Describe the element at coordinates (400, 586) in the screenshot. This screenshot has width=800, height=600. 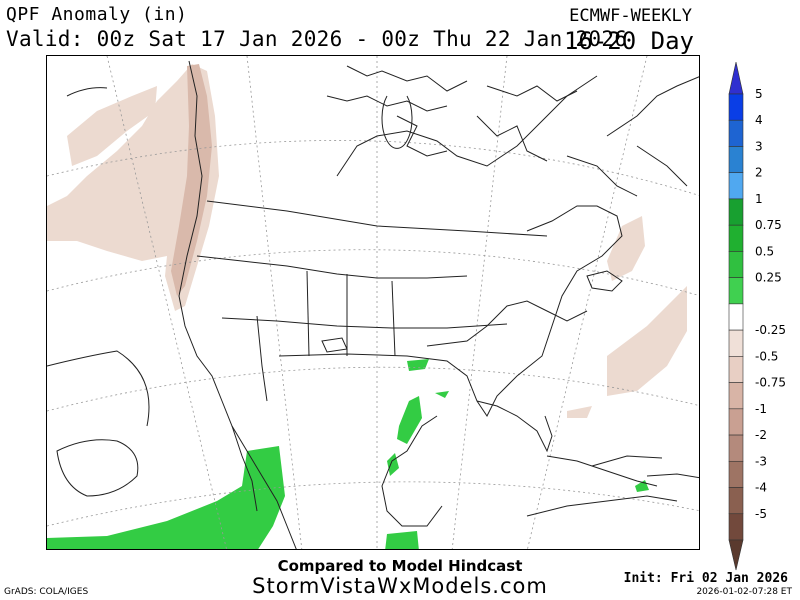
I see `website-label: StormVistaWxModels.com` at that location.